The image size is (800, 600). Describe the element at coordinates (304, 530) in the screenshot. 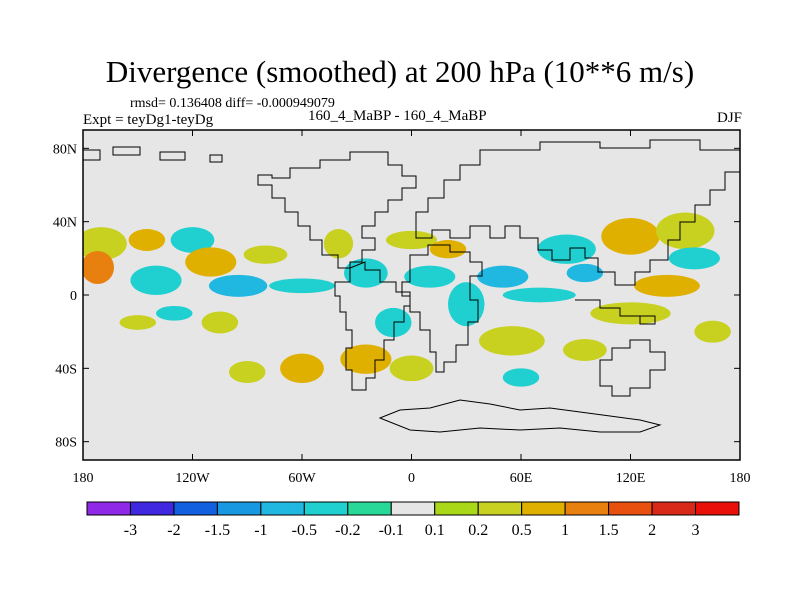

I see `colorbar-label: -0.5` at that location.